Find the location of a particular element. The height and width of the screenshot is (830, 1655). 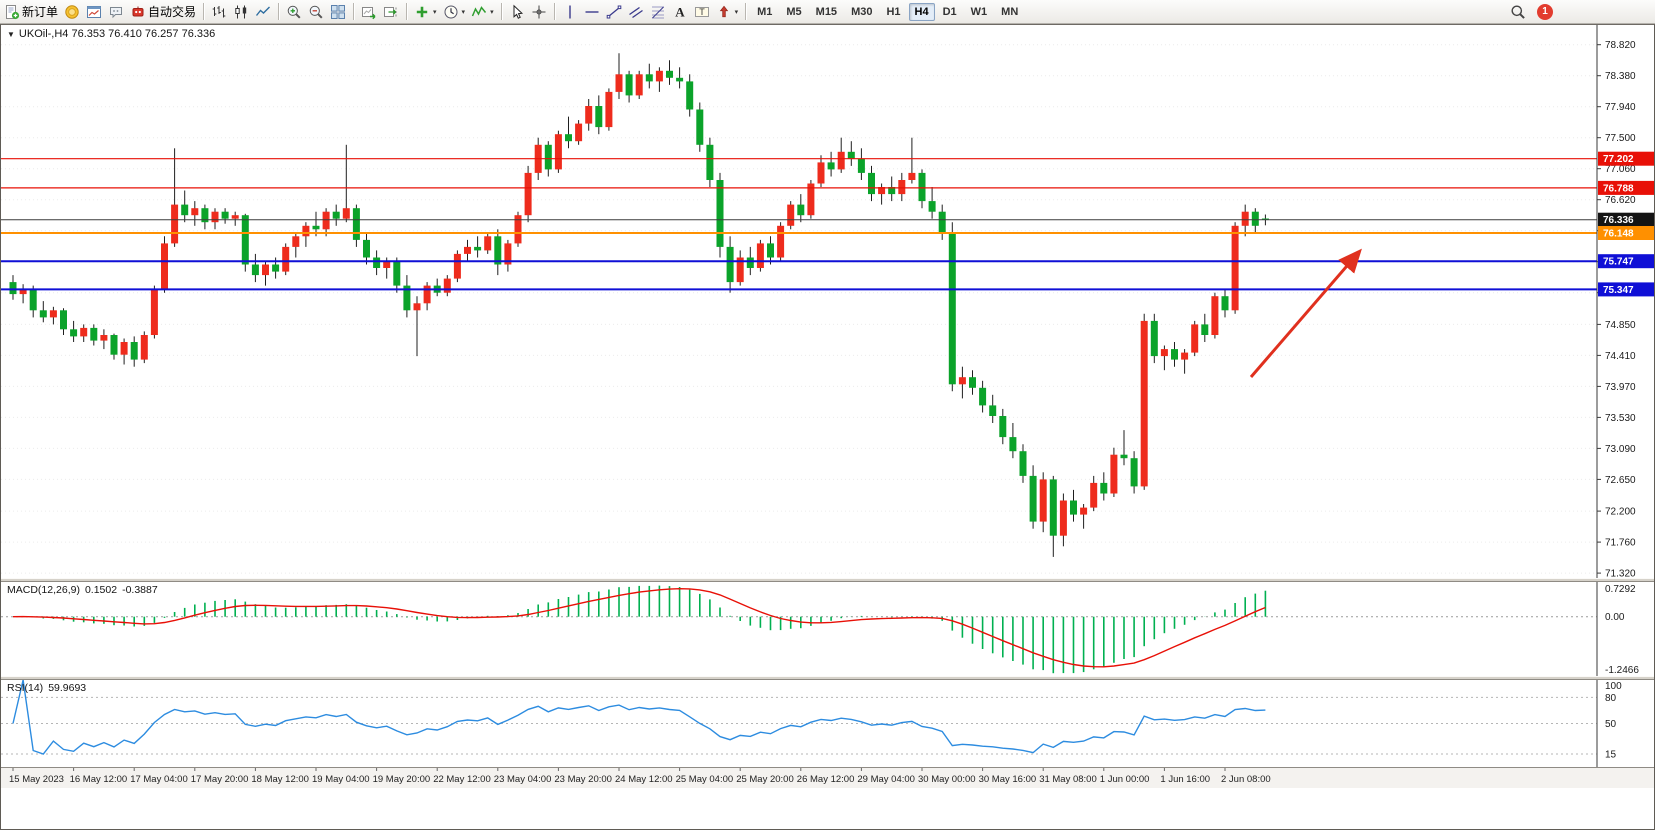

zoom-in-icon is located at coordinates (294, 12).